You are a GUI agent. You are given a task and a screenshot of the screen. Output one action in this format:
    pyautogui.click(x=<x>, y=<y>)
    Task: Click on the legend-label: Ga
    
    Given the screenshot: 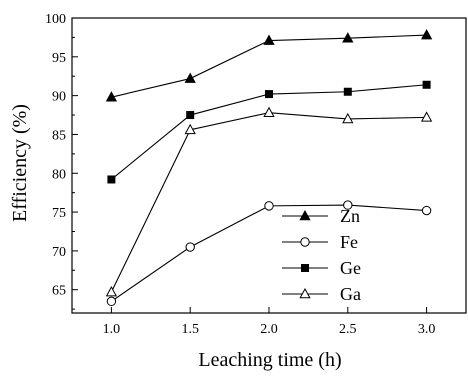 What is the action you would take?
    pyautogui.click(x=350, y=294)
    